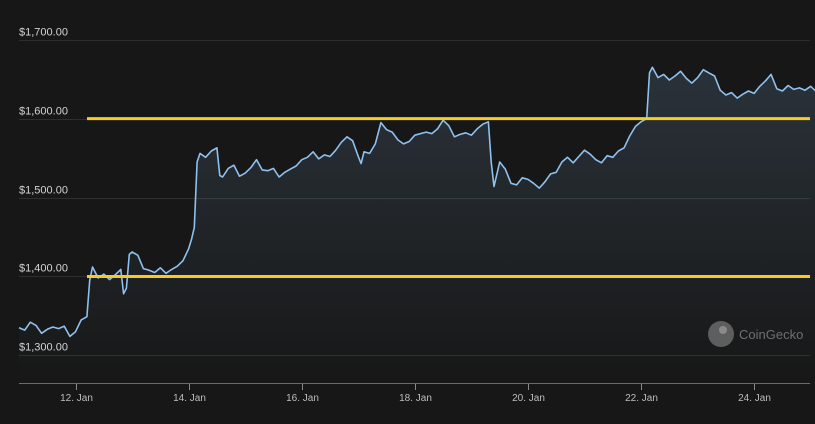 The image size is (815, 424). Describe the element at coordinates (43, 33) in the screenshot. I see `y-tick-label: $1,700.00` at that location.